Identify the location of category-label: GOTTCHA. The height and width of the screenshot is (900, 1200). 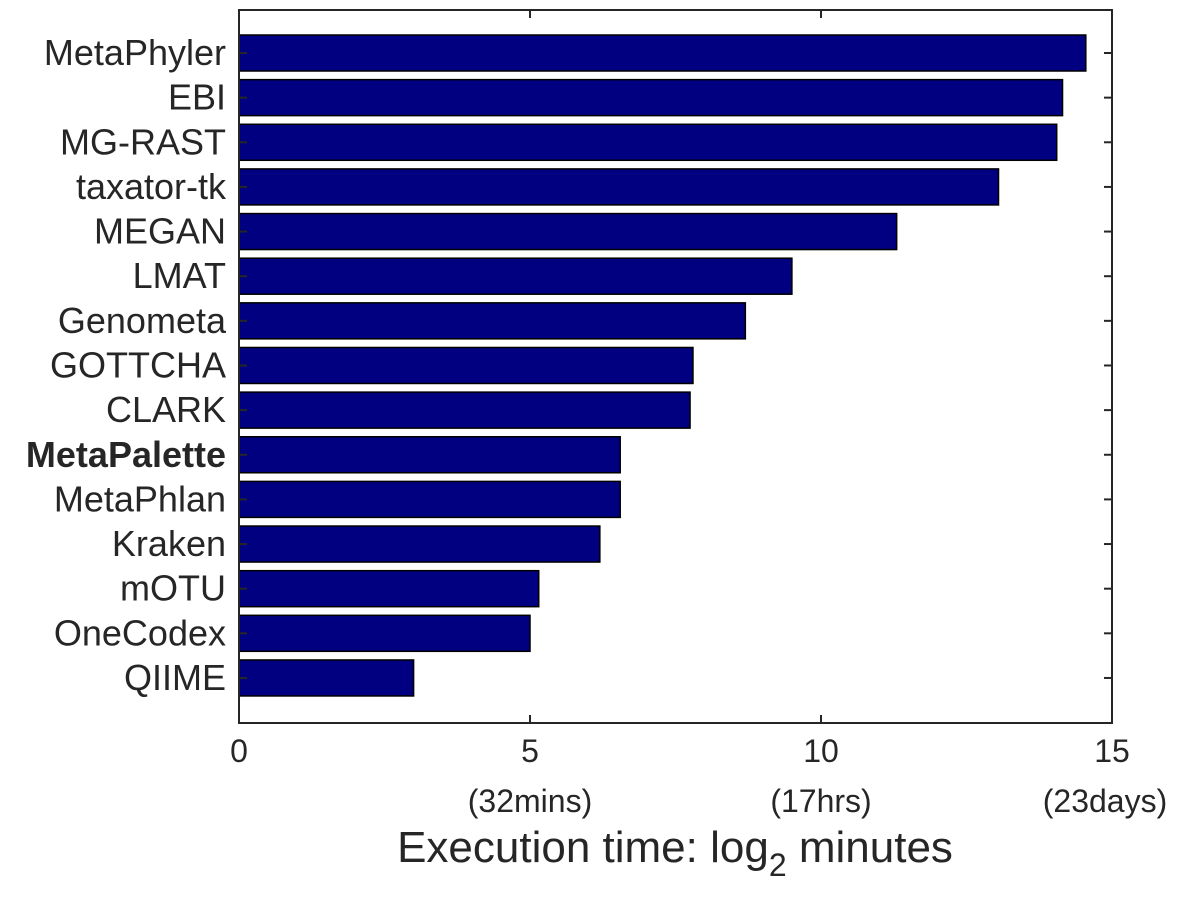
(138, 364).